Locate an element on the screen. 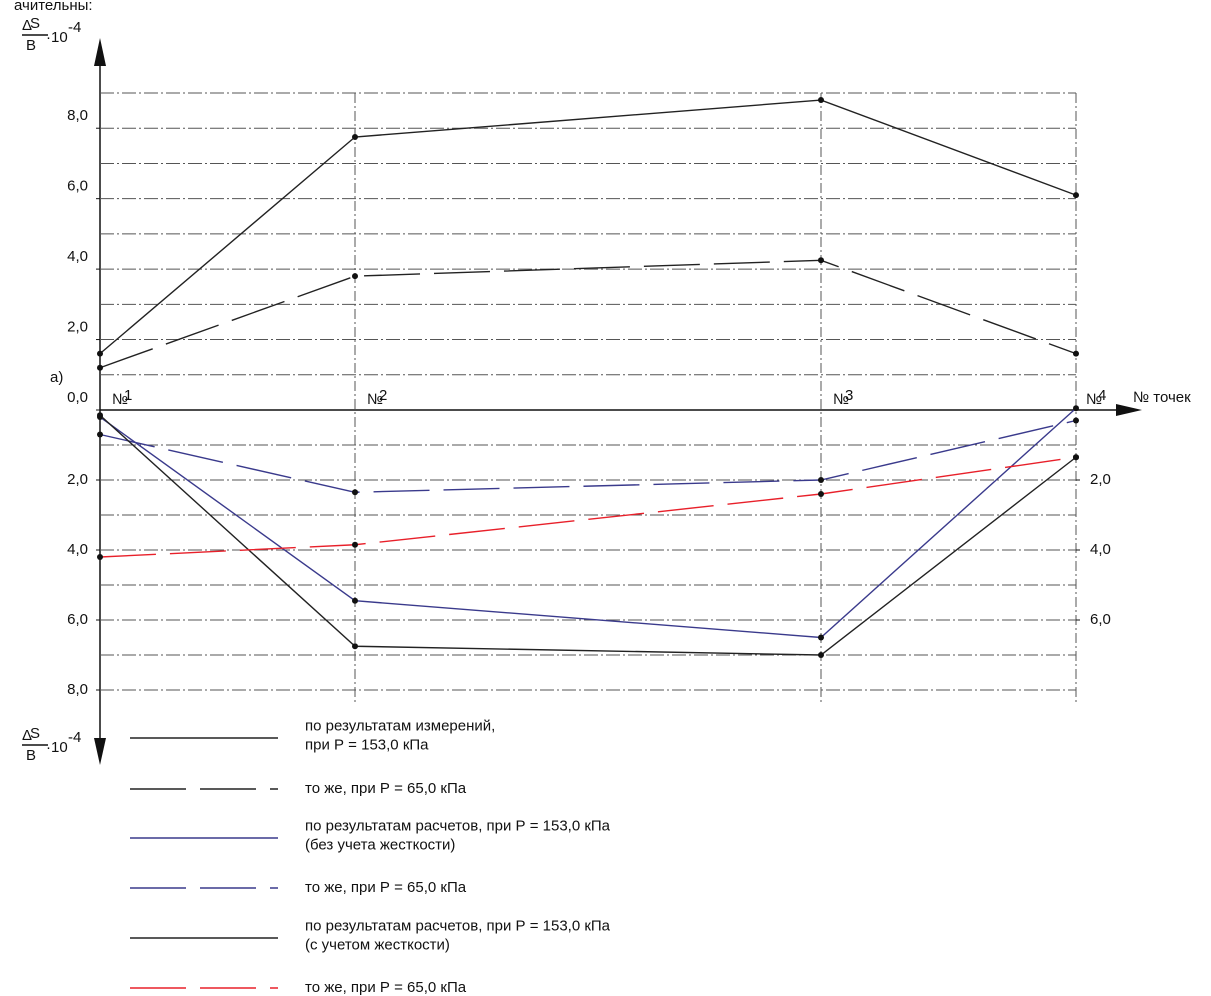 Image resolution: width=1211 pixels, height=996 pixels. x-tick-label: 2 is located at coordinates (383, 395).